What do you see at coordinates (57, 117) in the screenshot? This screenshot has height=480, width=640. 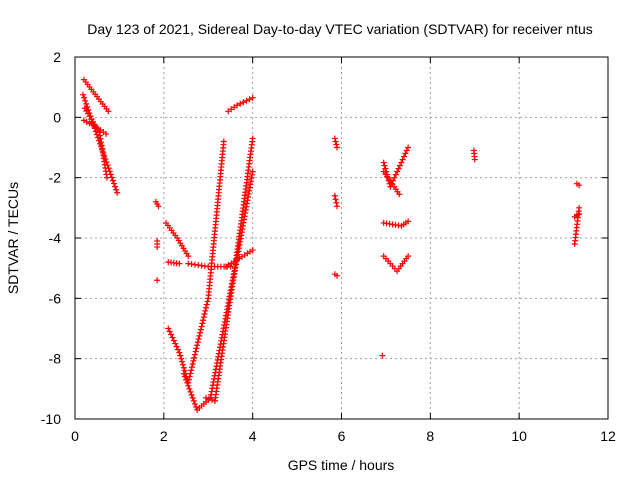 I see `y-tick-label: 0` at bounding box center [57, 117].